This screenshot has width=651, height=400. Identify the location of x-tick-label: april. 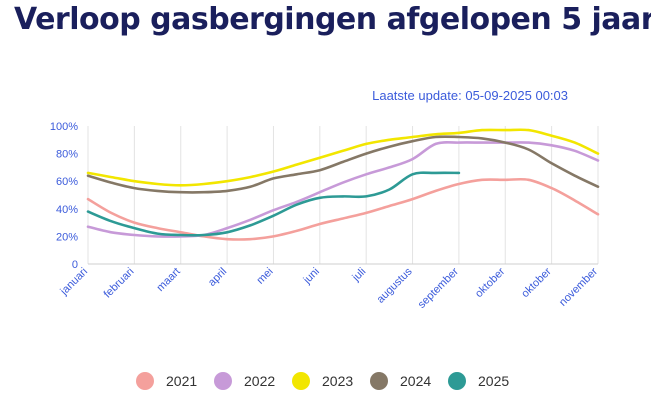
(217, 277).